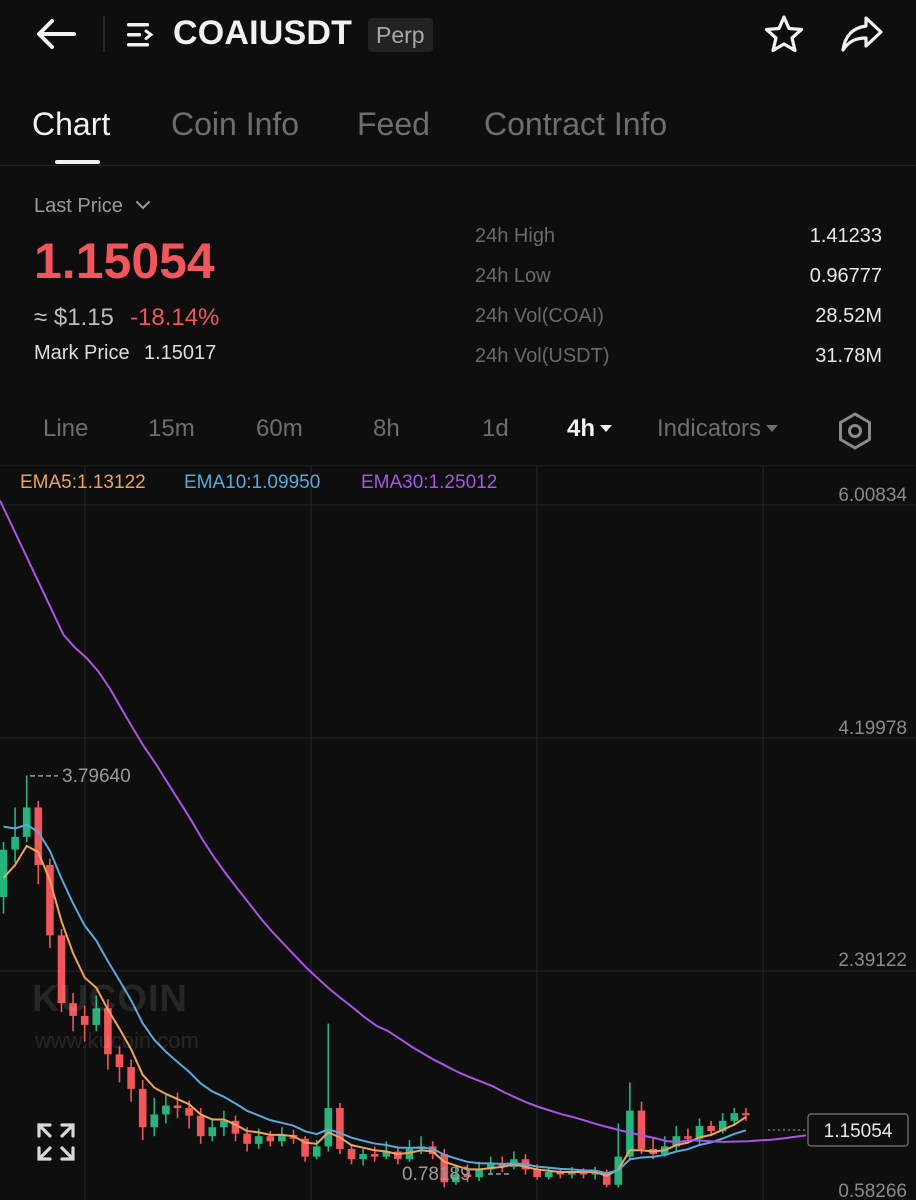  What do you see at coordinates (124, 261) in the screenshot?
I see `last-price: 1.15054` at bounding box center [124, 261].